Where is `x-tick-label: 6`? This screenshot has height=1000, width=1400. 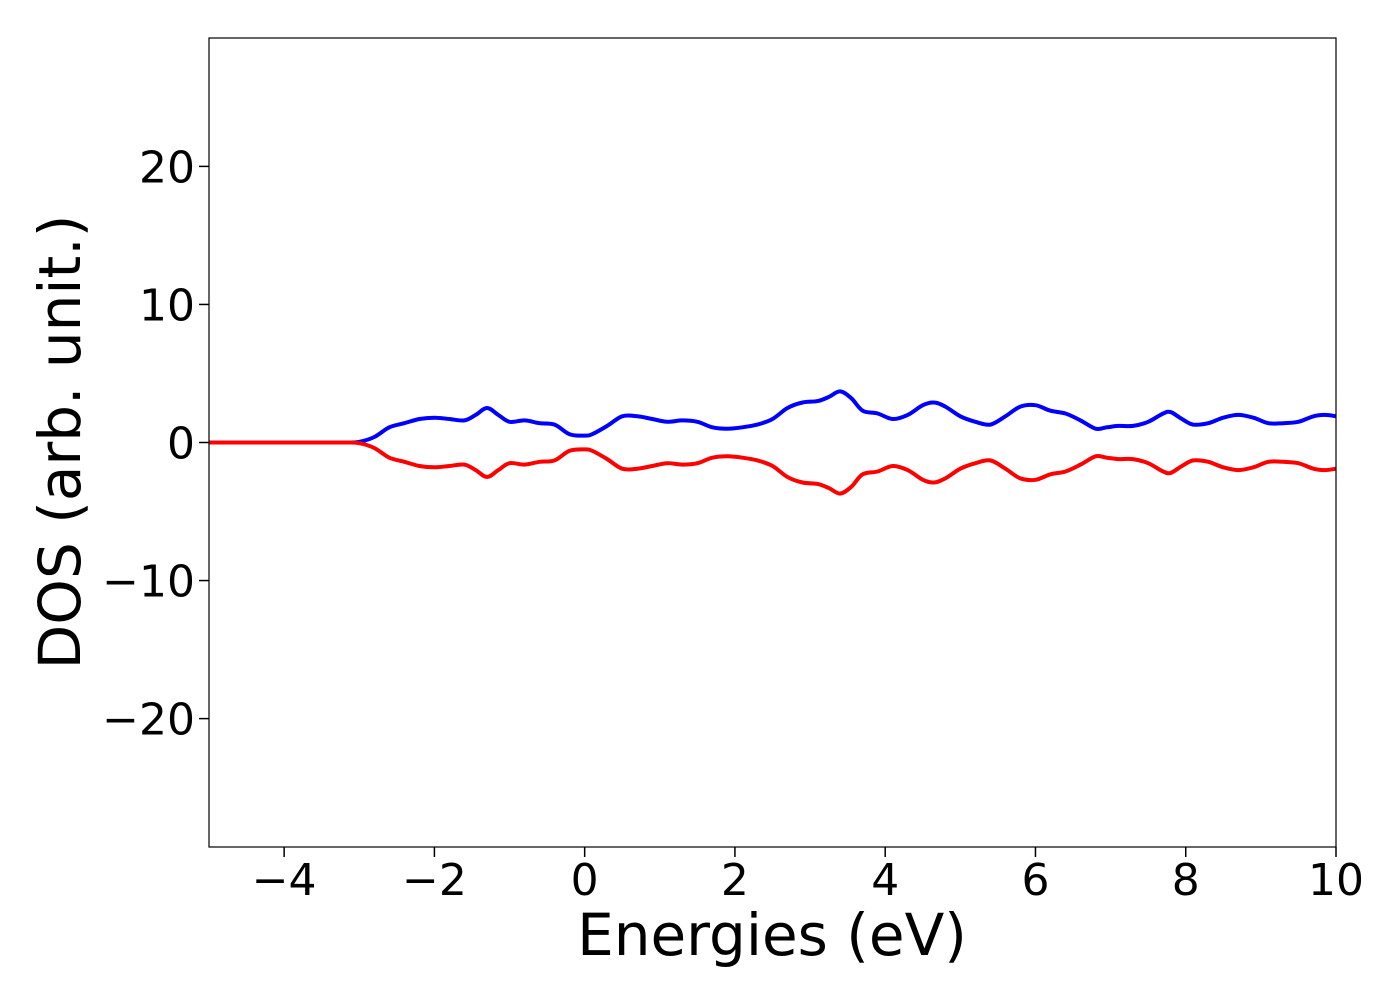 x-tick-label: 6 is located at coordinates (1035, 880).